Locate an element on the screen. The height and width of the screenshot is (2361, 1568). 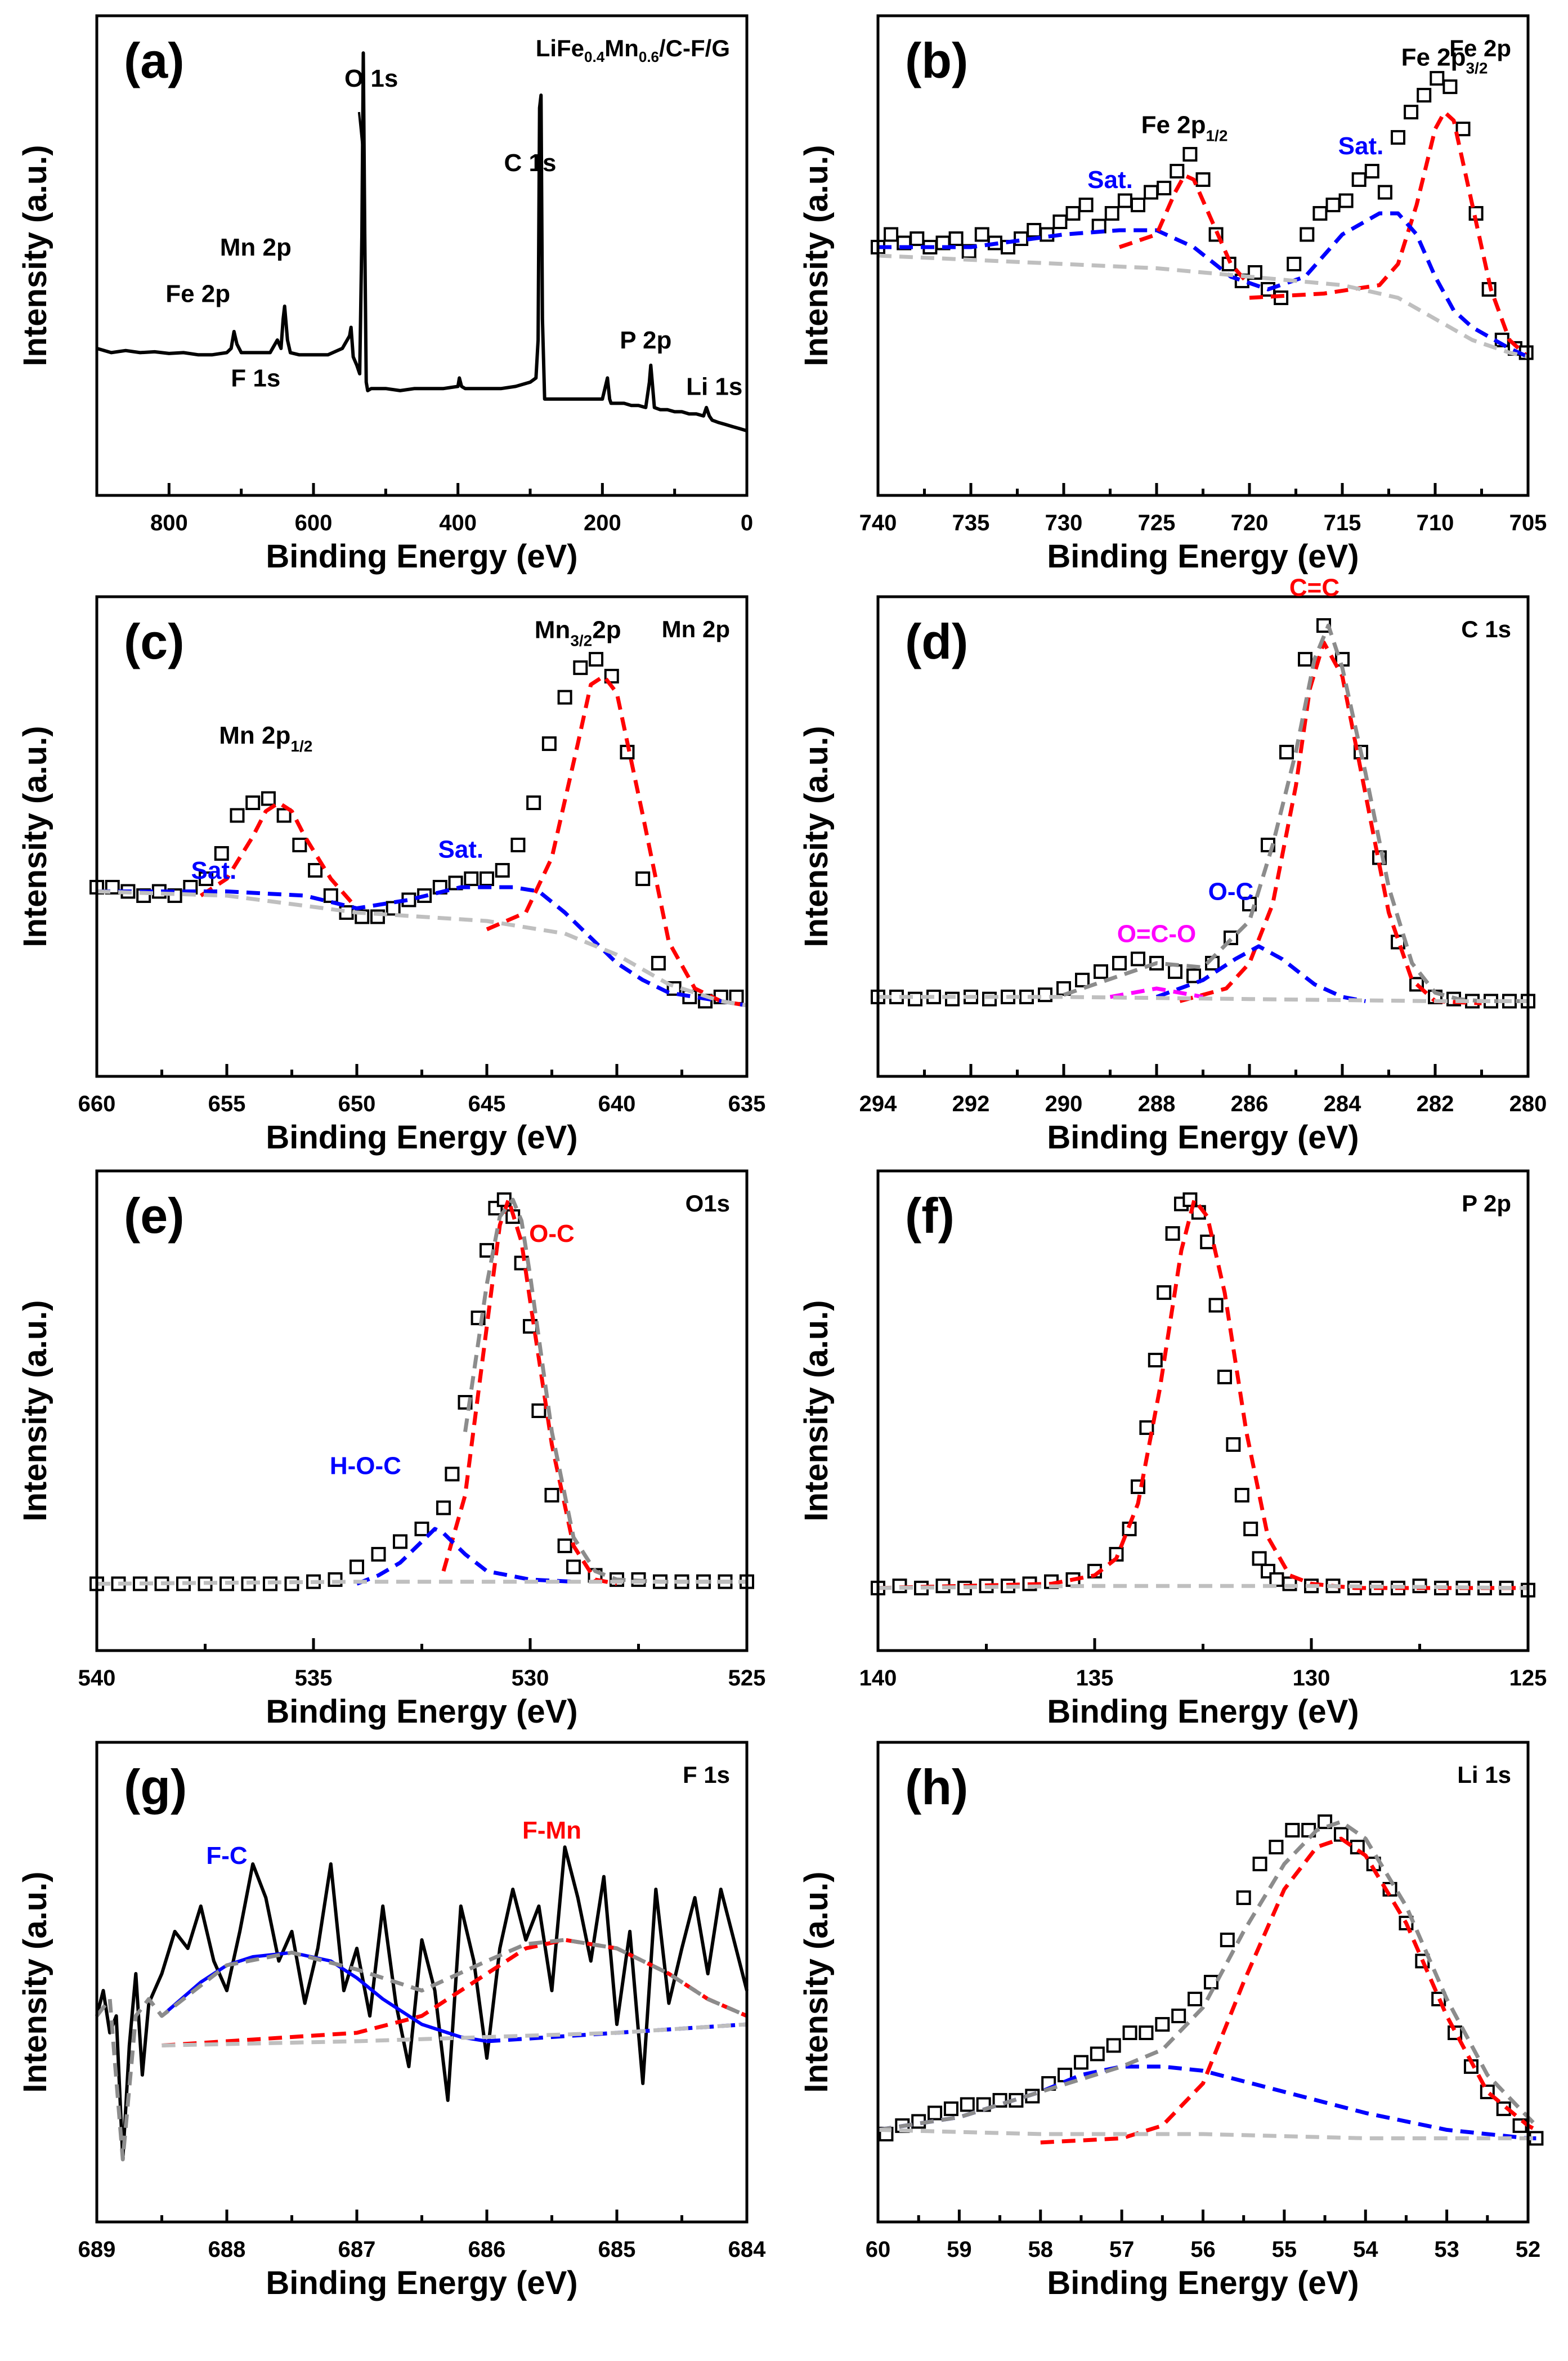
series-c-background is located at coordinates (421, 949).